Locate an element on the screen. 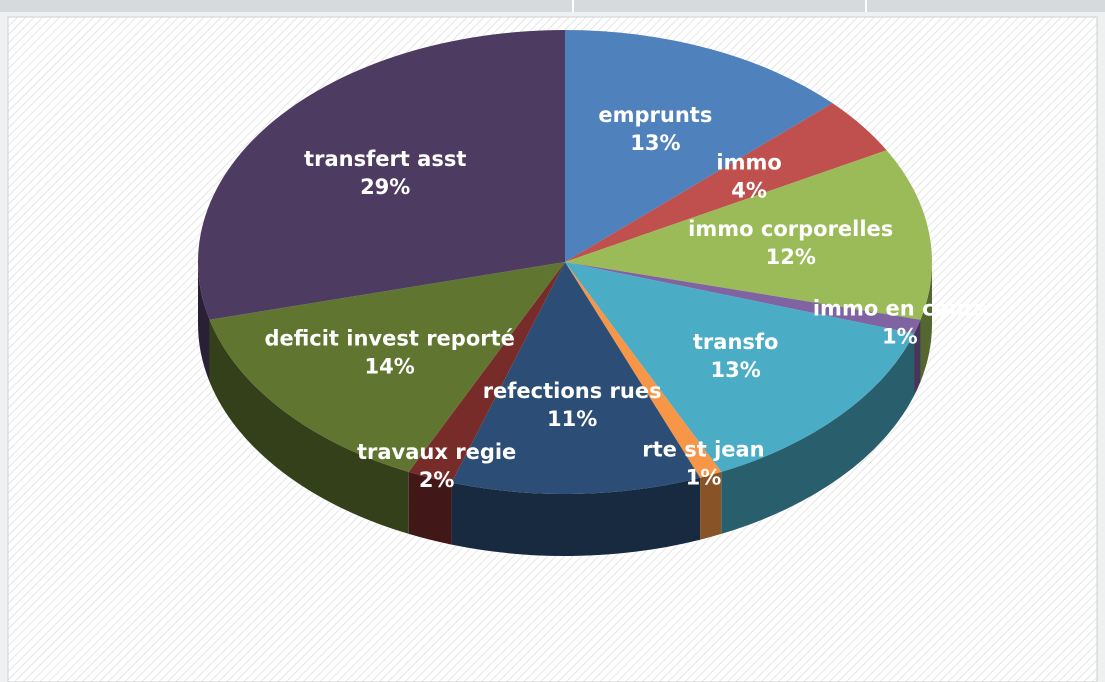 The height and width of the screenshot is (682, 1105). slice-label: transfo is located at coordinates (736, 342).